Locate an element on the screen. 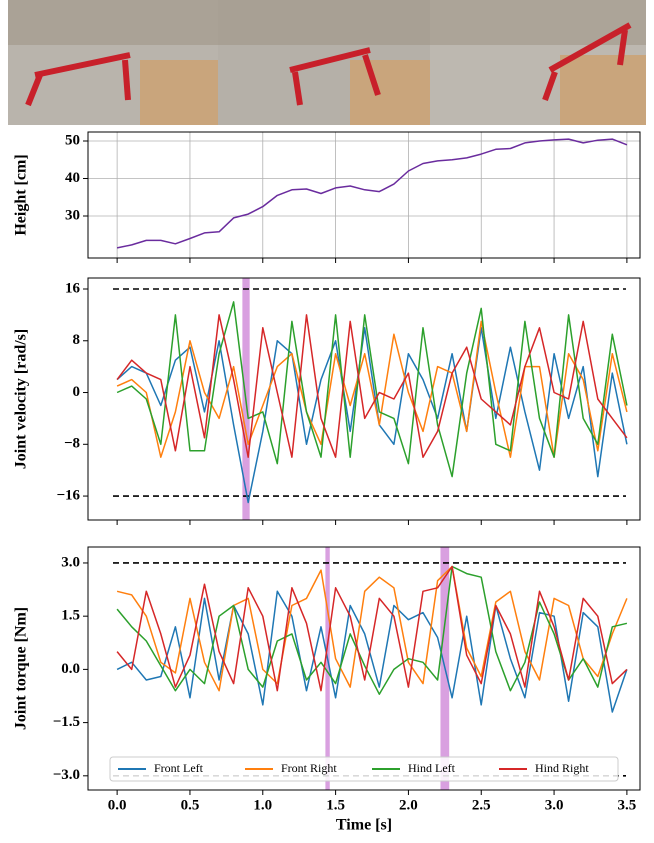 The width and height of the screenshot is (654, 843). x-tick-label: 2.5 is located at coordinates (481, 805).